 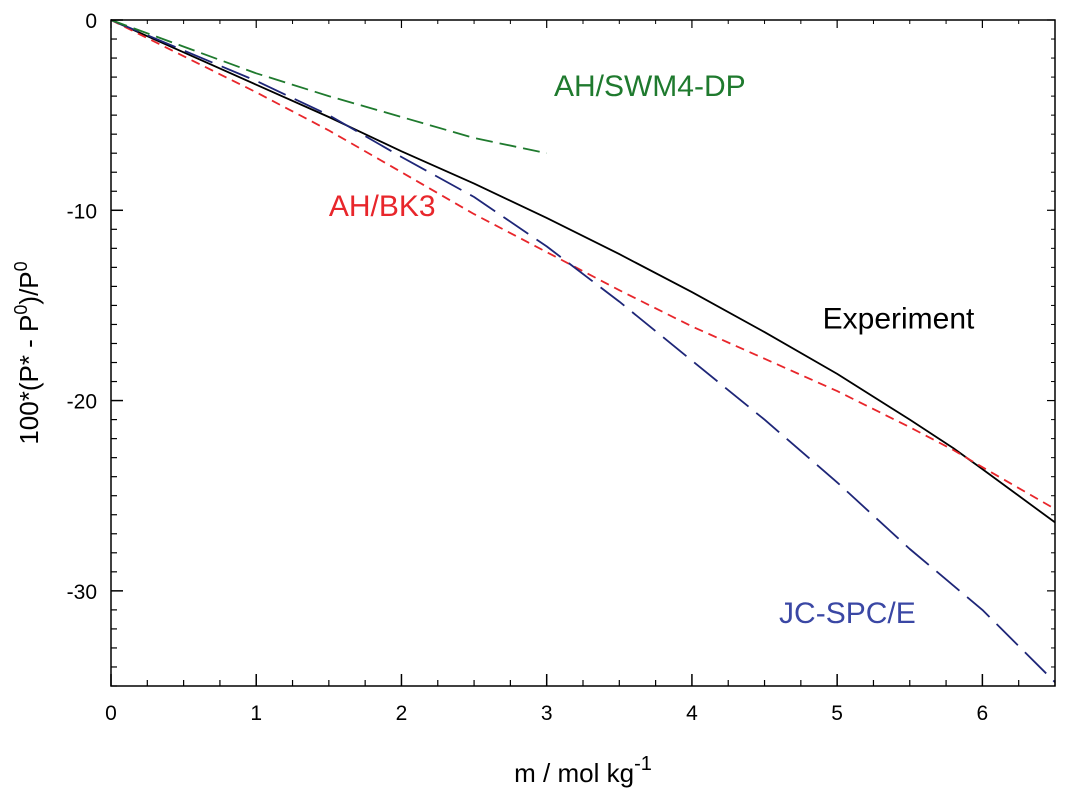 I want to click on x-tick-label: 5, so click(x=837, y=713).